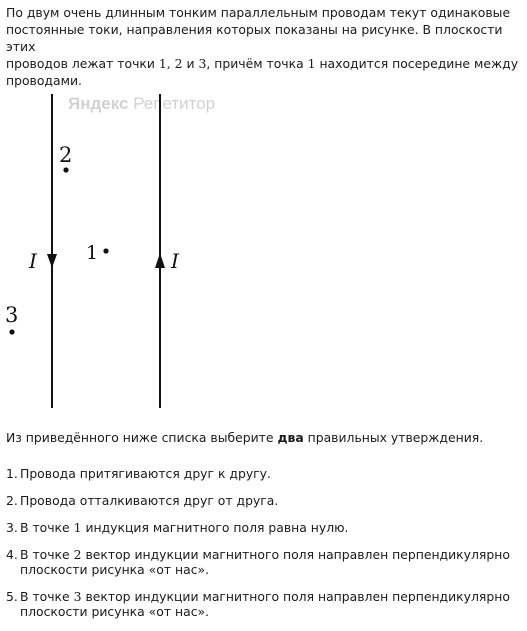 The width and height of the screenshot is (527, 631). Describe the element at coordinates (65, 155) in the screenshot. I see `point-2-label: 2` at that location.